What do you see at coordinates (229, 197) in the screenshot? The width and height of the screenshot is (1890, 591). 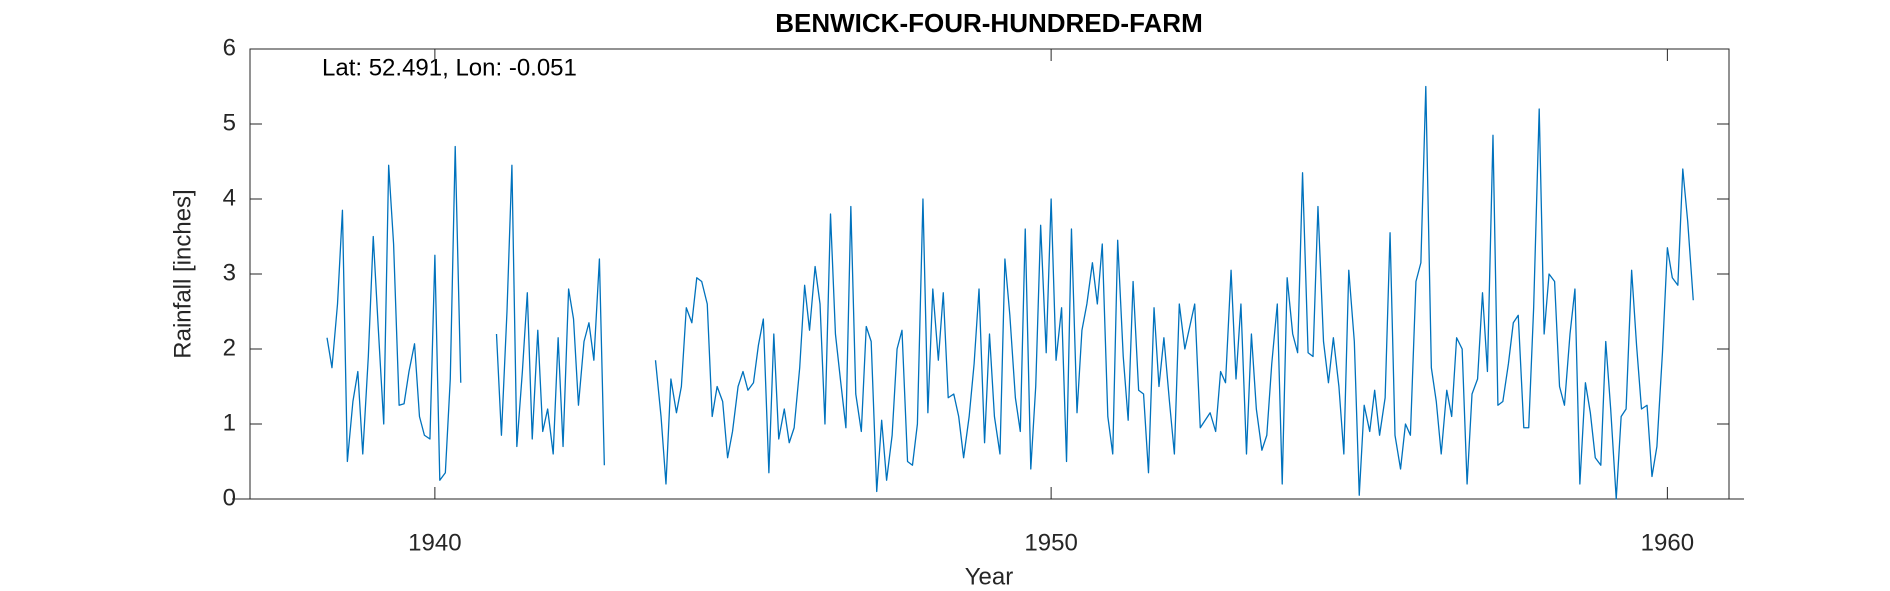 I see `y-tick-label: 4` at bounding box center [229, 197].